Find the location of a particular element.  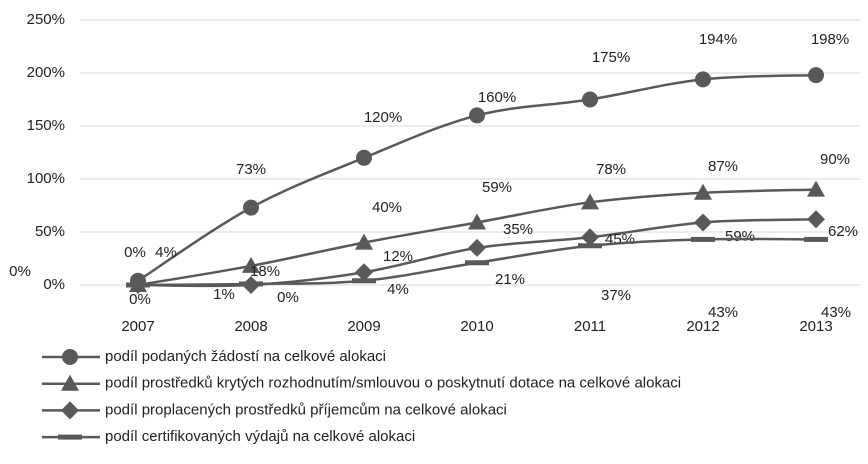

data-label: 62% is located at coordinates (843, 231).